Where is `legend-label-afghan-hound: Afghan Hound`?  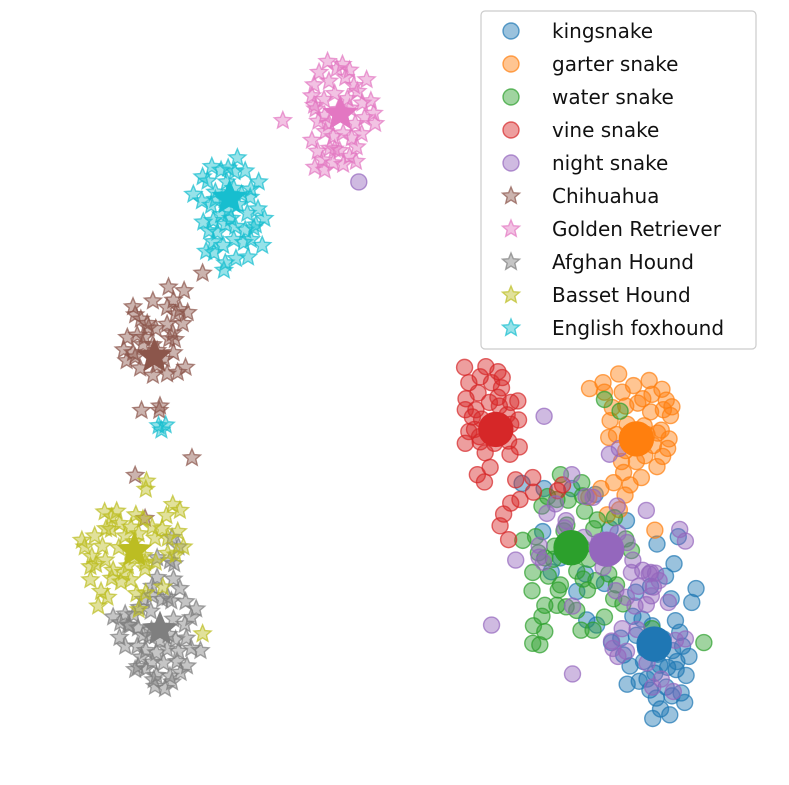 legend-label-afghan-hound: Afghan Hound is located at coordinates (623, 262).